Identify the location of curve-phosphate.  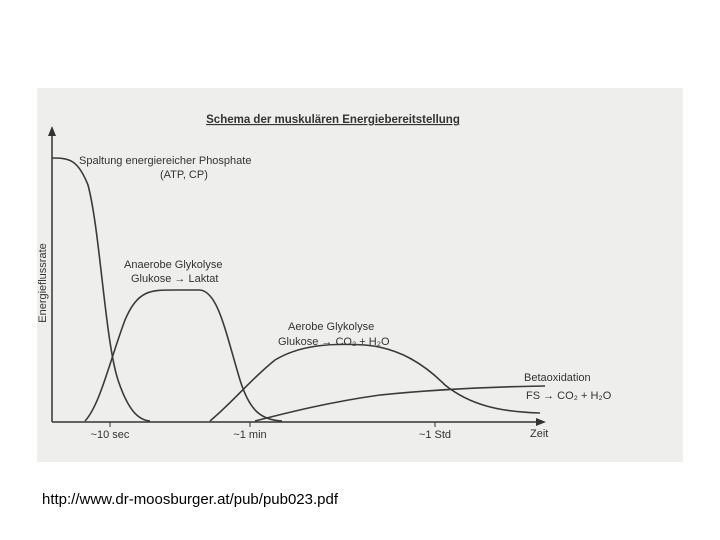
(101, 289).